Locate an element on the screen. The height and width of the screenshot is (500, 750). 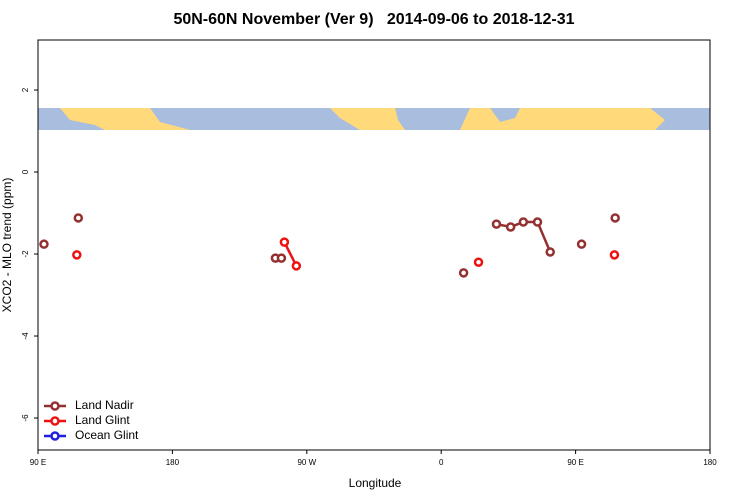
y-tick-label: 0 is located at coordinates (25, 171).